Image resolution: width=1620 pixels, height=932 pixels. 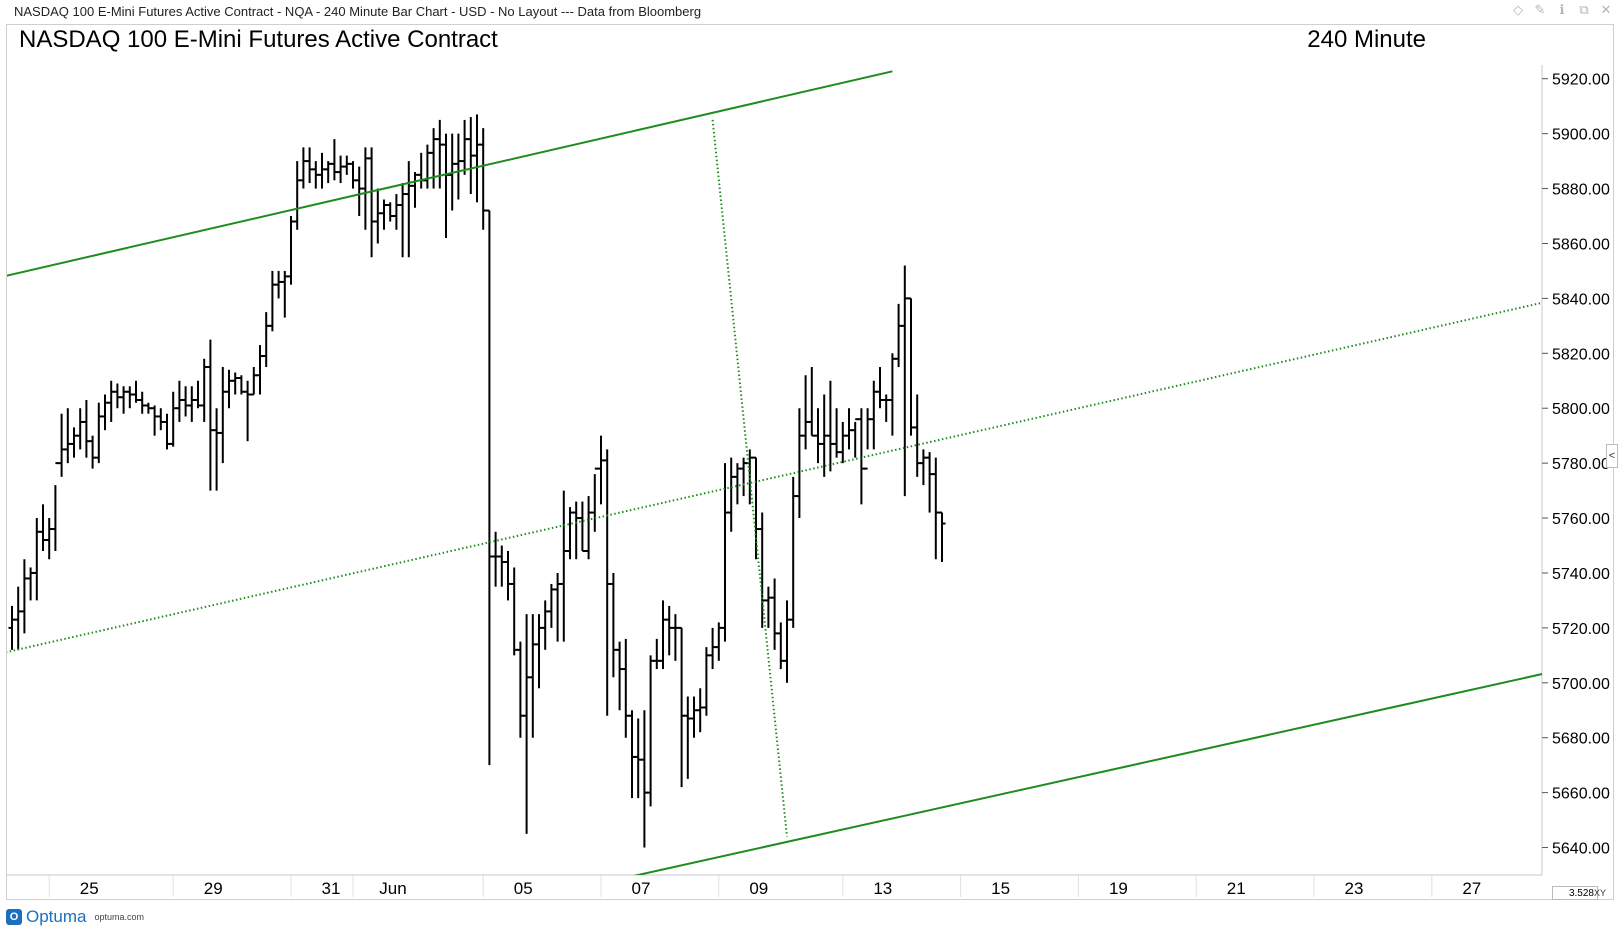 I want to click on info-icon: ℹ, so click(x=1562, y=9).